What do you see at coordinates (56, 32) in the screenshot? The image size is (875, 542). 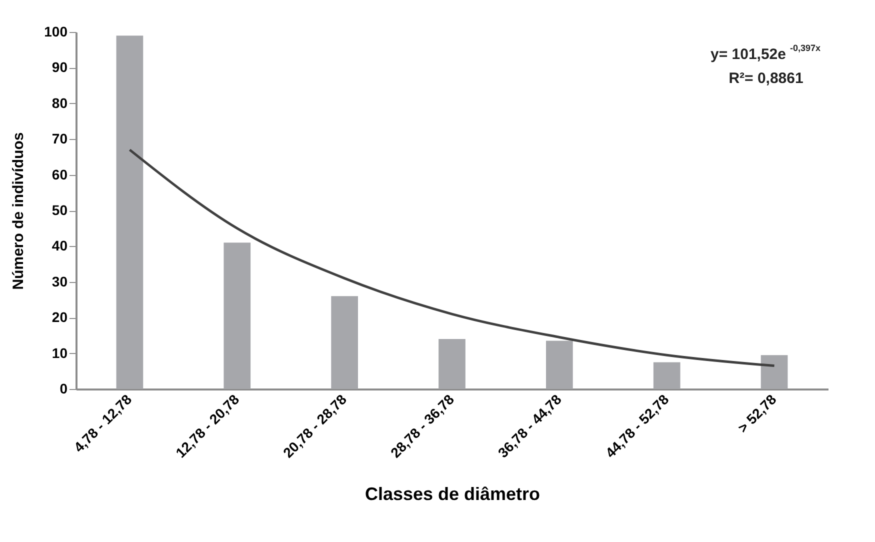 I see `y-tick-label: 100` at bounding box center [56, 32].